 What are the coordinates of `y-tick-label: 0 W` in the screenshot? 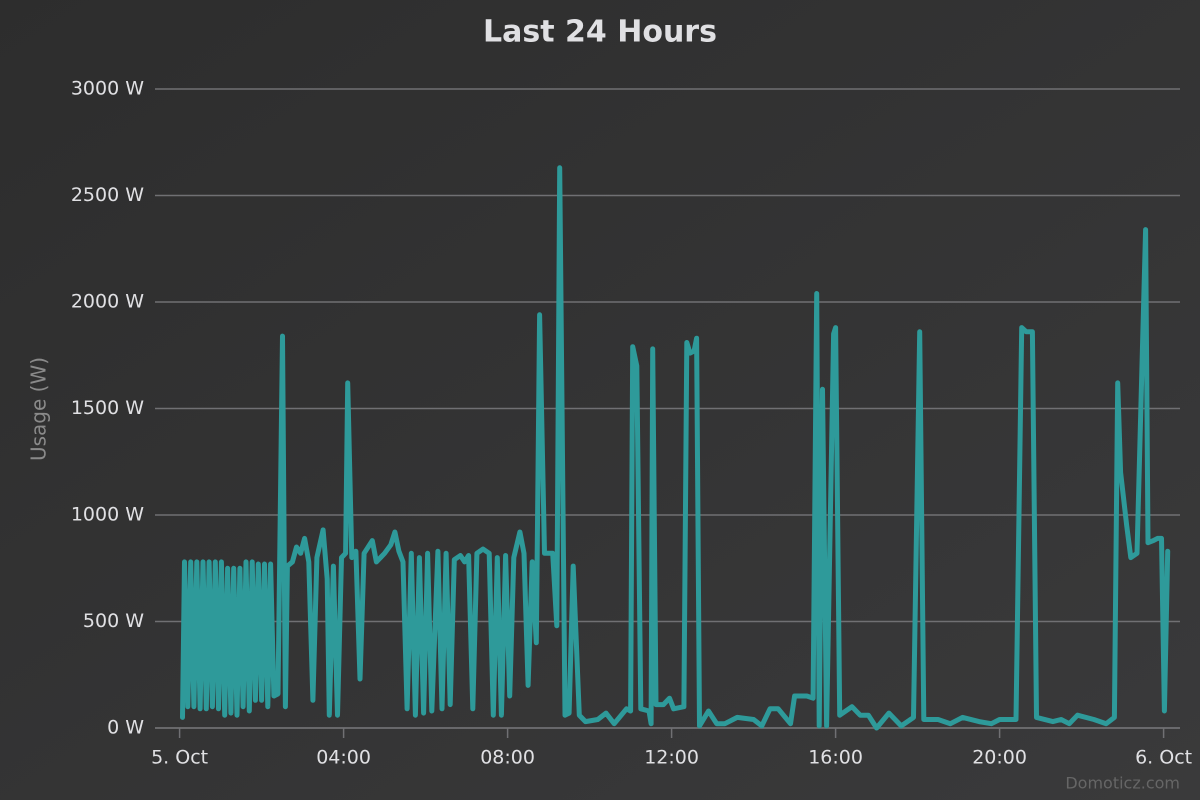 It's located at (125, 728).